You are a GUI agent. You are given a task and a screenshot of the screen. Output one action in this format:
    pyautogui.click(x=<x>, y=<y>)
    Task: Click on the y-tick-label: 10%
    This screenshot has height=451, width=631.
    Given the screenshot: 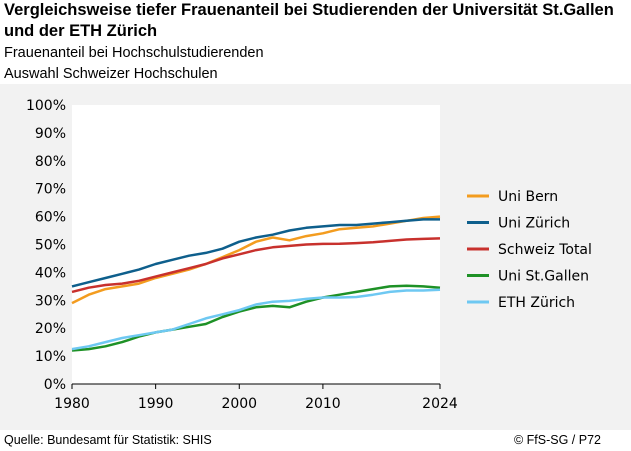 What is the action you would take?
    pyautogui.click(x=50, y=357)
    